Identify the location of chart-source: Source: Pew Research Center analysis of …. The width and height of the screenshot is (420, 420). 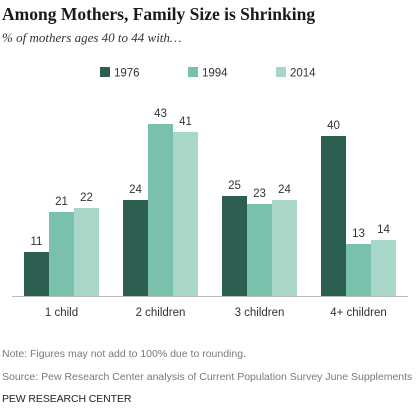
(207, 377).